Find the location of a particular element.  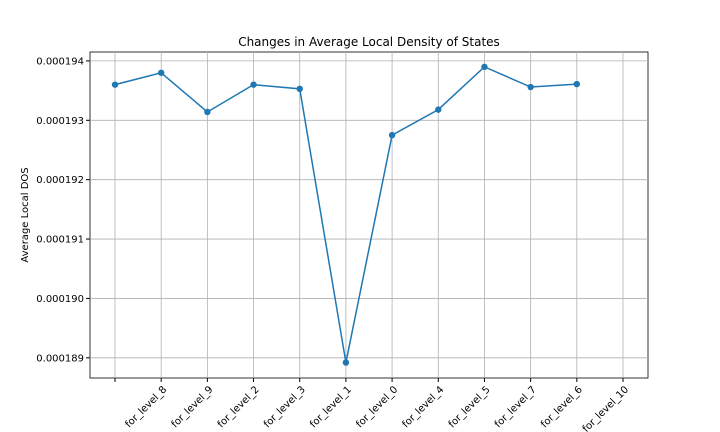

x-tick-label: for_level_0 is located at coordinates (377, 407).